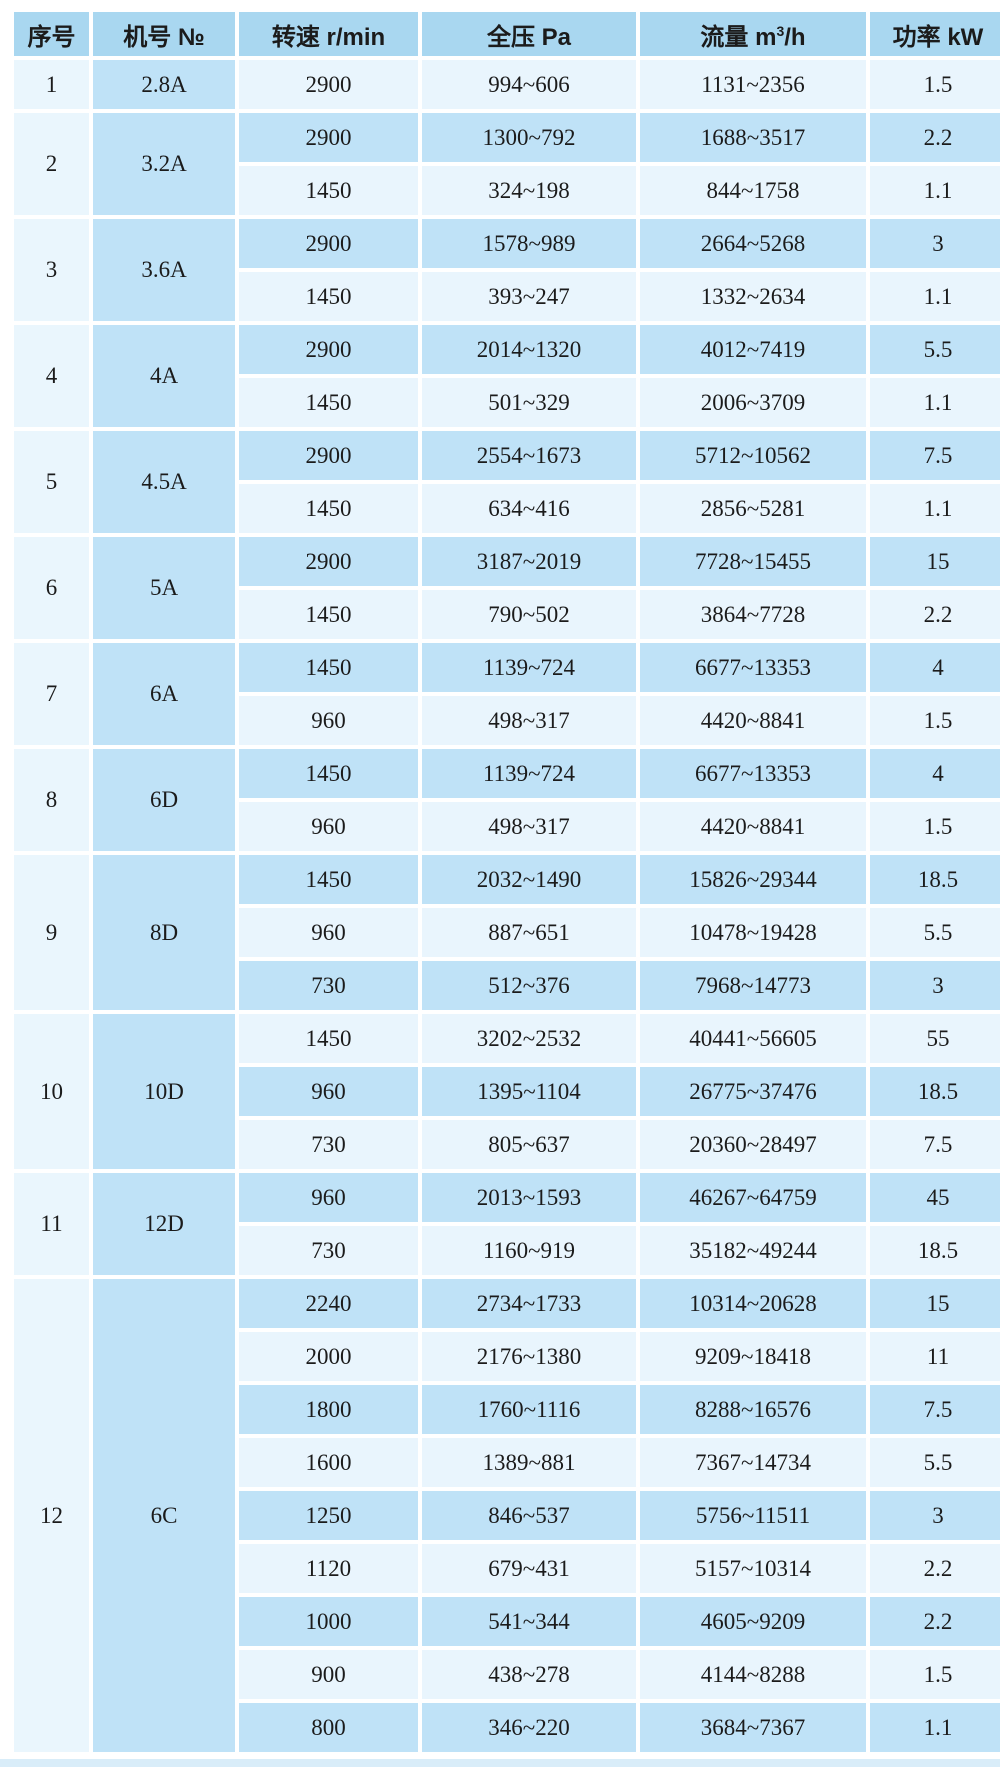 This screenshot has width=1000, height=1767. I want to click on pressure-cell: 2176~1380, so click(529, 1356).